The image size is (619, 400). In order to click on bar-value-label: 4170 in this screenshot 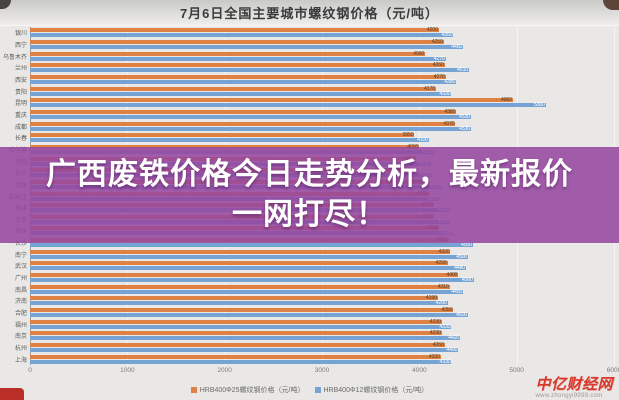, I will do `click(429, 88)`.